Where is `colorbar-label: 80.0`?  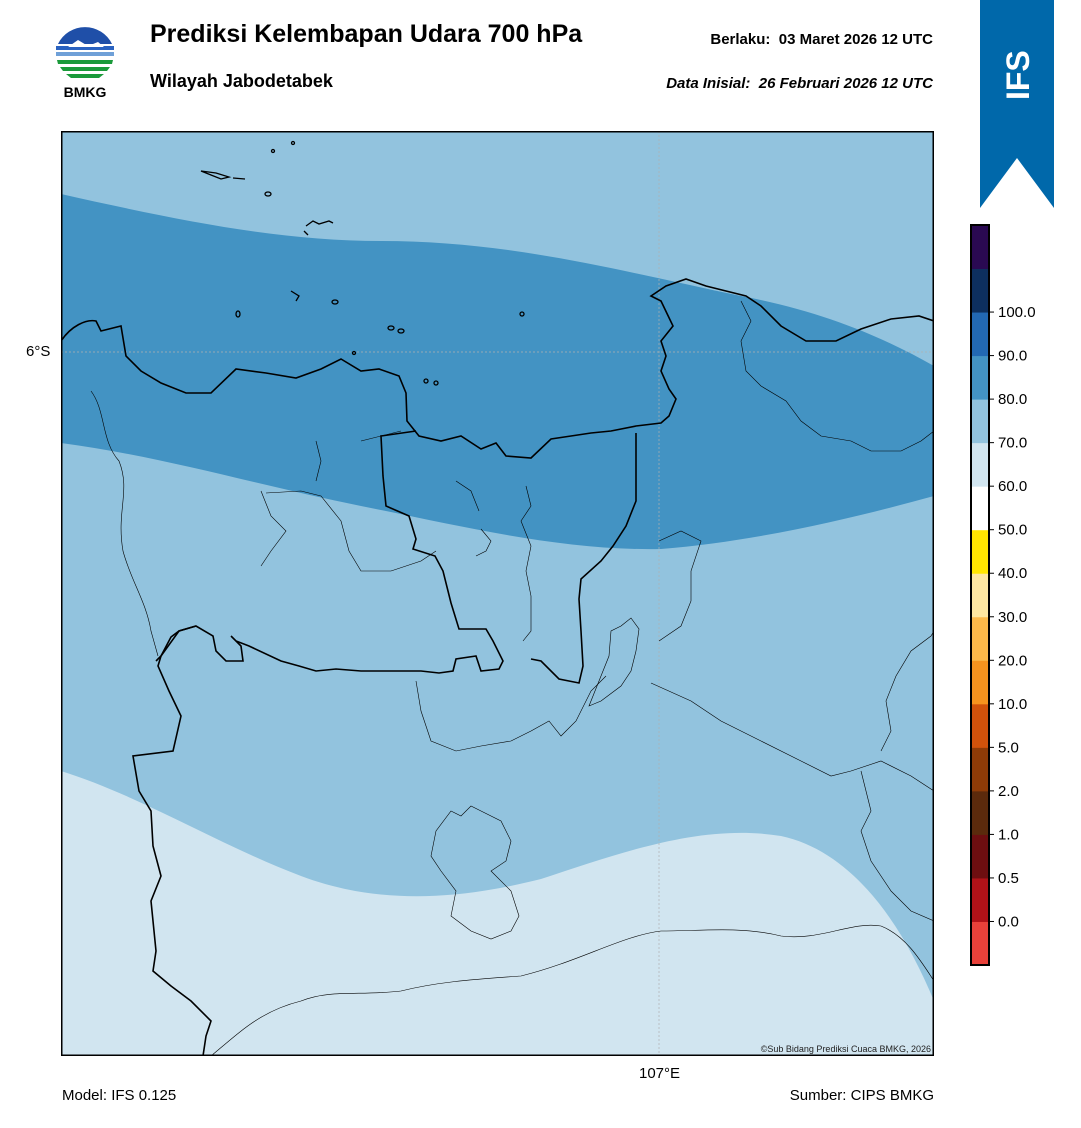 colorbar-label: 80.0 is located at coordinates (1012, 399).